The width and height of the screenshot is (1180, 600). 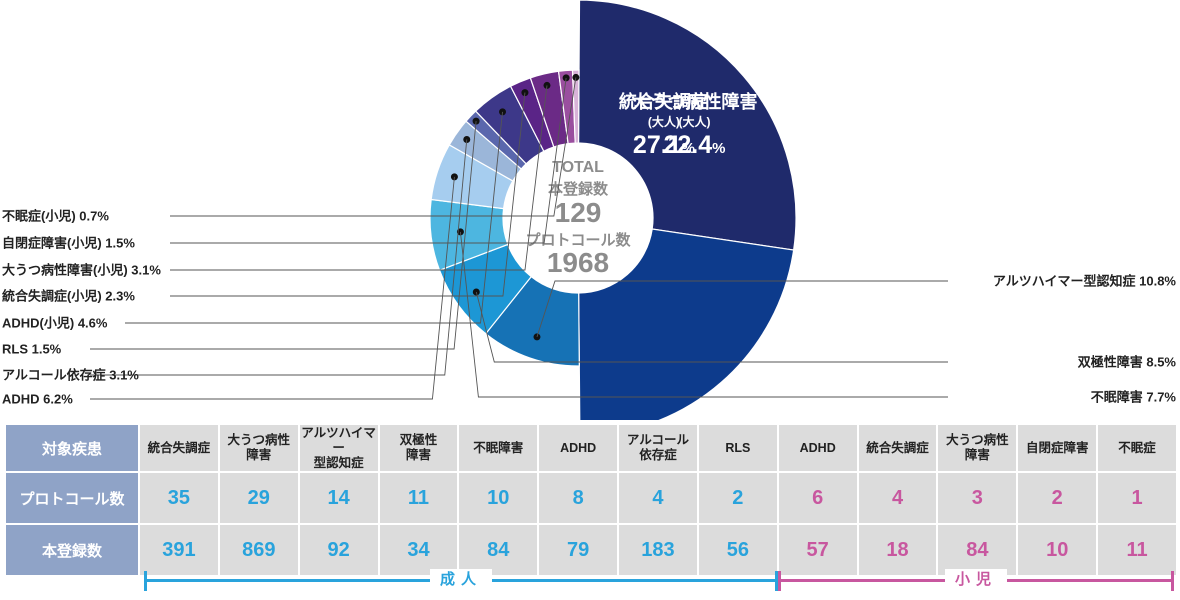 What do you see at coordinates (578, 262) in the screenshot?
I see `center-protocols-value: 1968` at bounding box center [578, 262].